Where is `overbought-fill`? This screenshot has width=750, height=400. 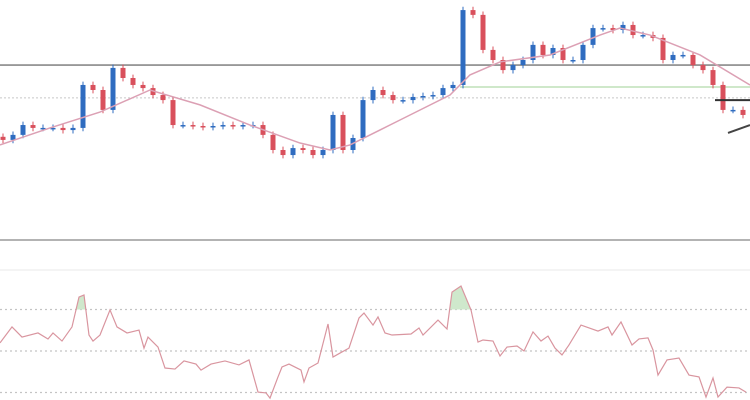
overbought-fill is located at coordinates (375, 298).